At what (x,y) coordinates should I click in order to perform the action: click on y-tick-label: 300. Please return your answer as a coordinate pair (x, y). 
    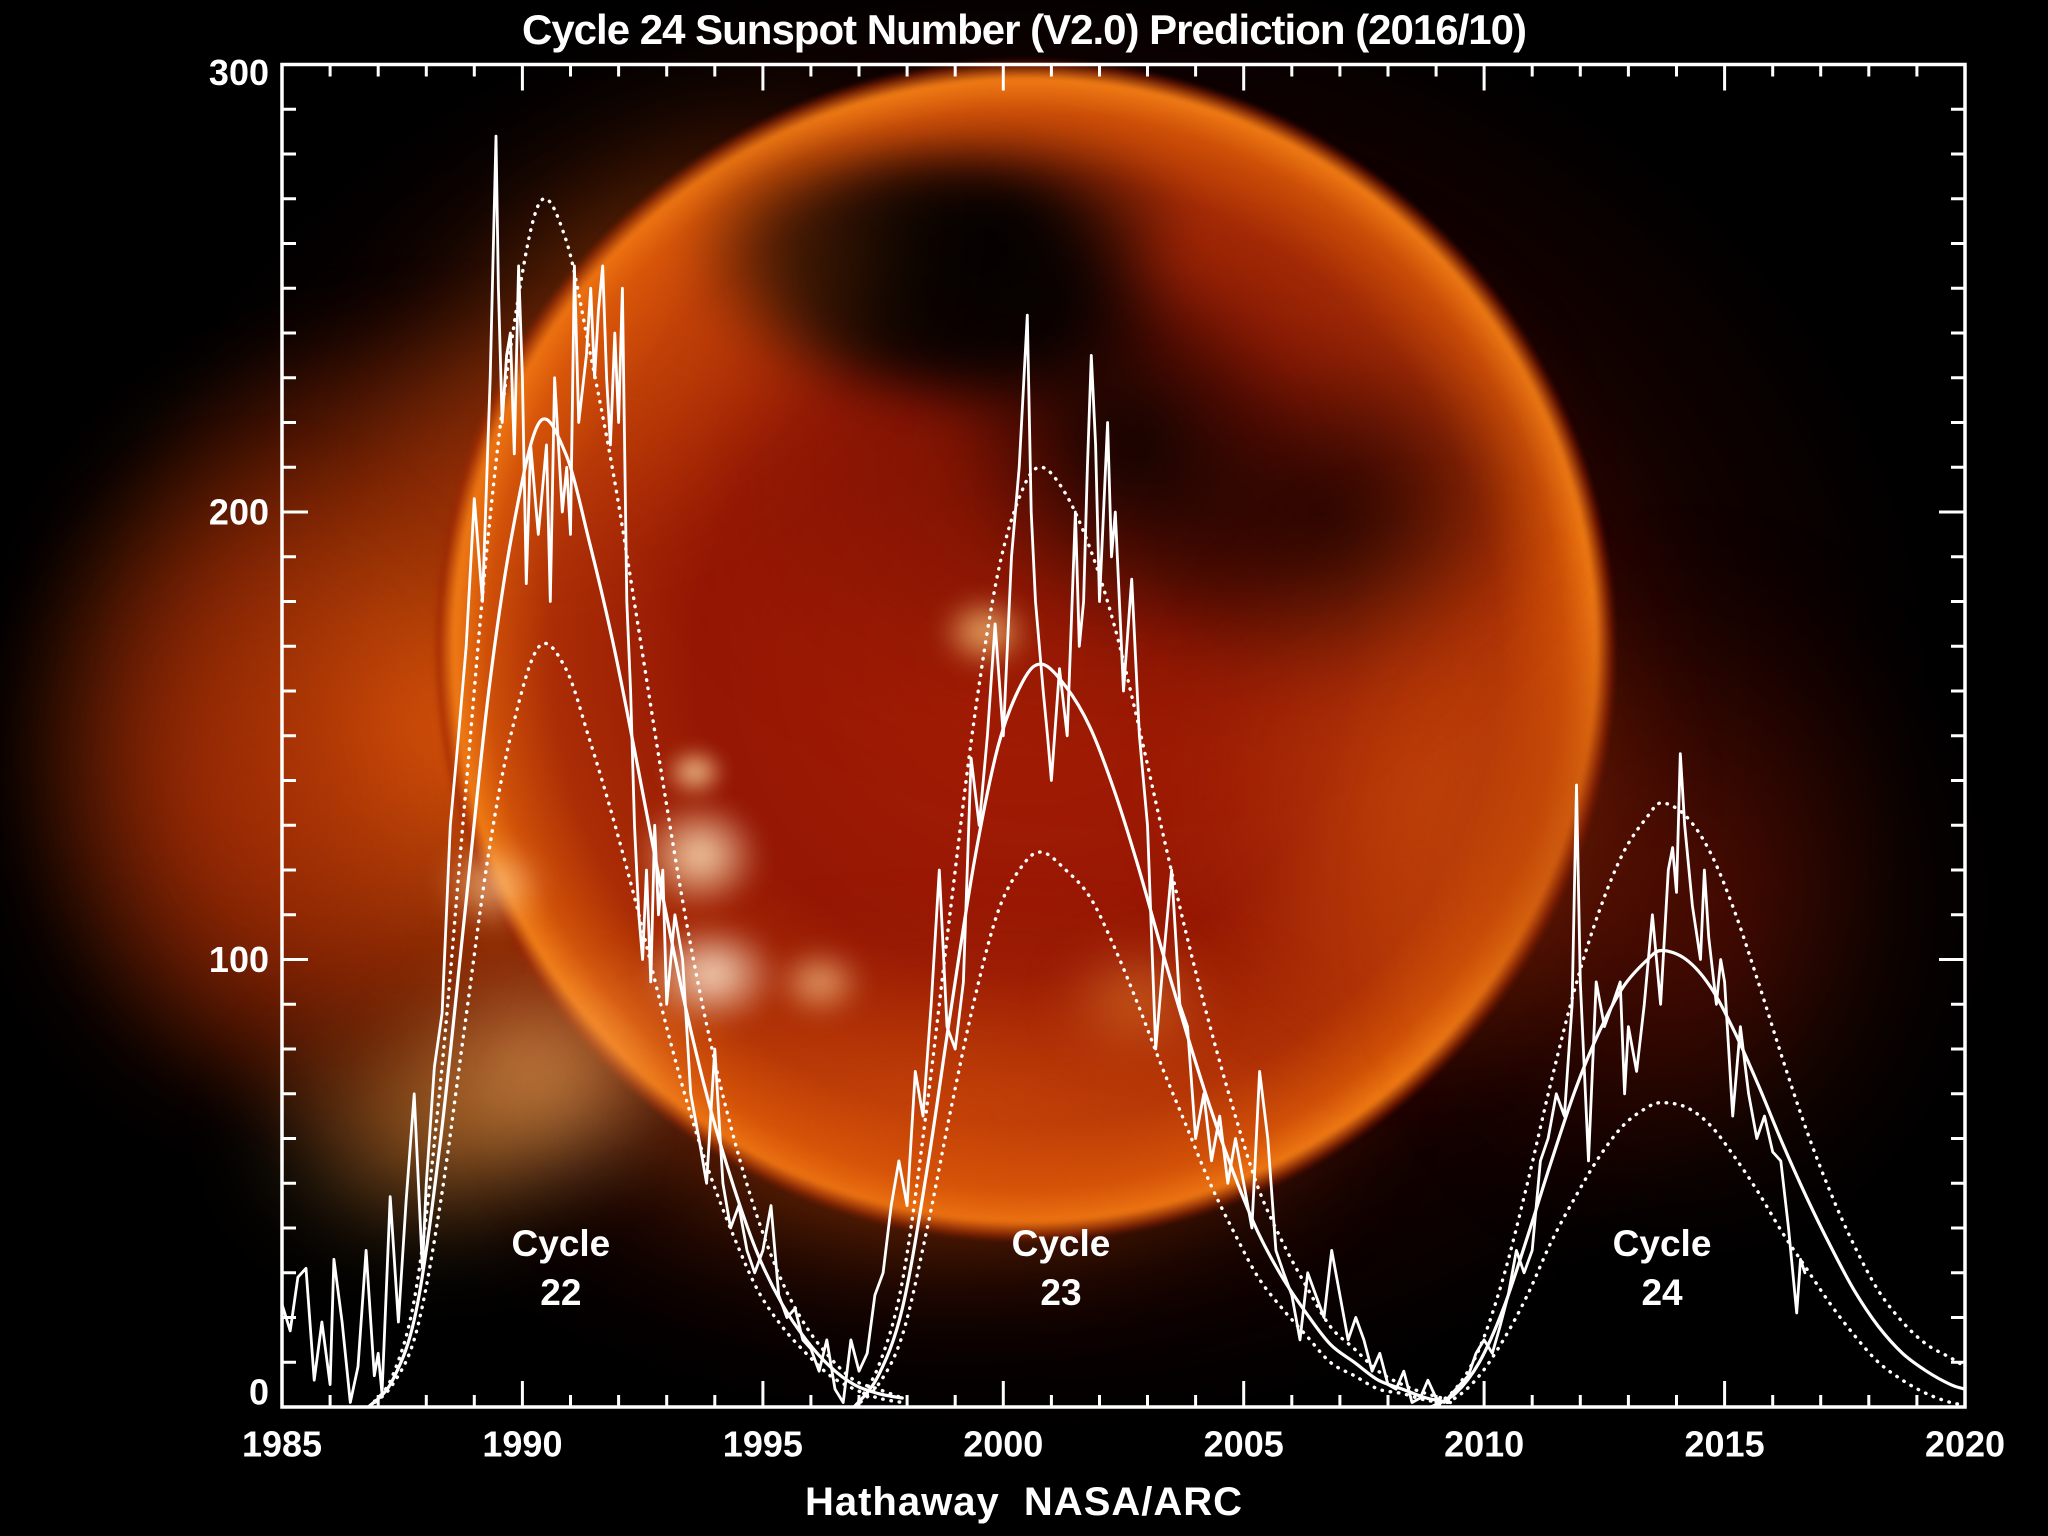
    Looking at the image, I should click on (239, 72).